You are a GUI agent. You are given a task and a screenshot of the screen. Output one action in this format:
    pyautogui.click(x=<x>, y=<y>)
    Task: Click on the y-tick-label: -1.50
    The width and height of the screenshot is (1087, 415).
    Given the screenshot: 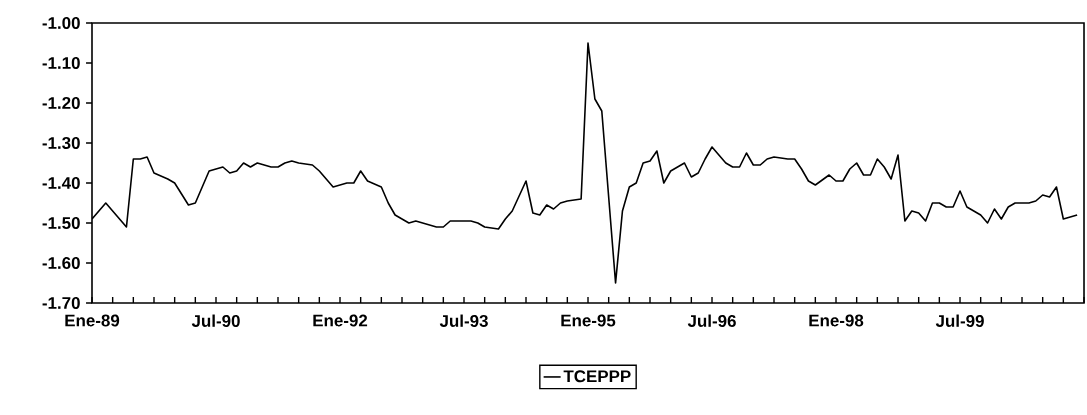 What is the action you would take?
    pyautogui.click(x=61, y=223)
    